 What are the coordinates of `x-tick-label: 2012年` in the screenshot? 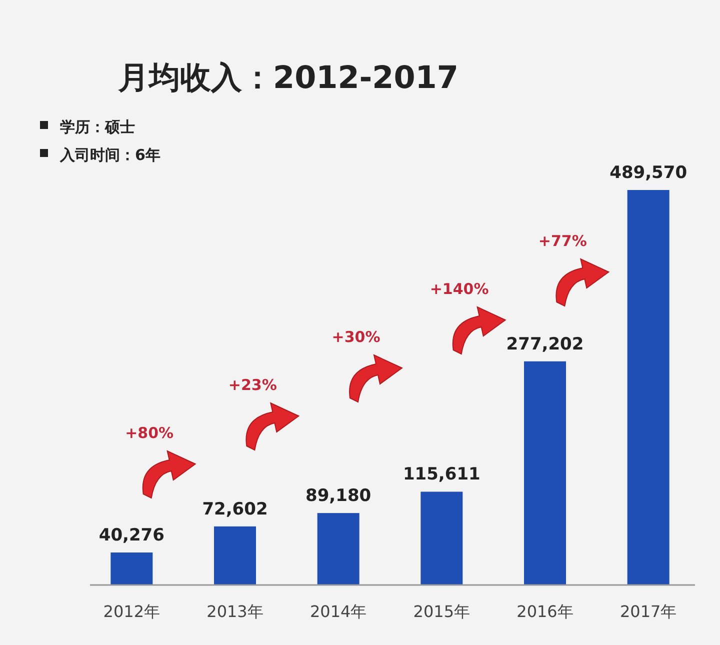 It's located at (131, 611).